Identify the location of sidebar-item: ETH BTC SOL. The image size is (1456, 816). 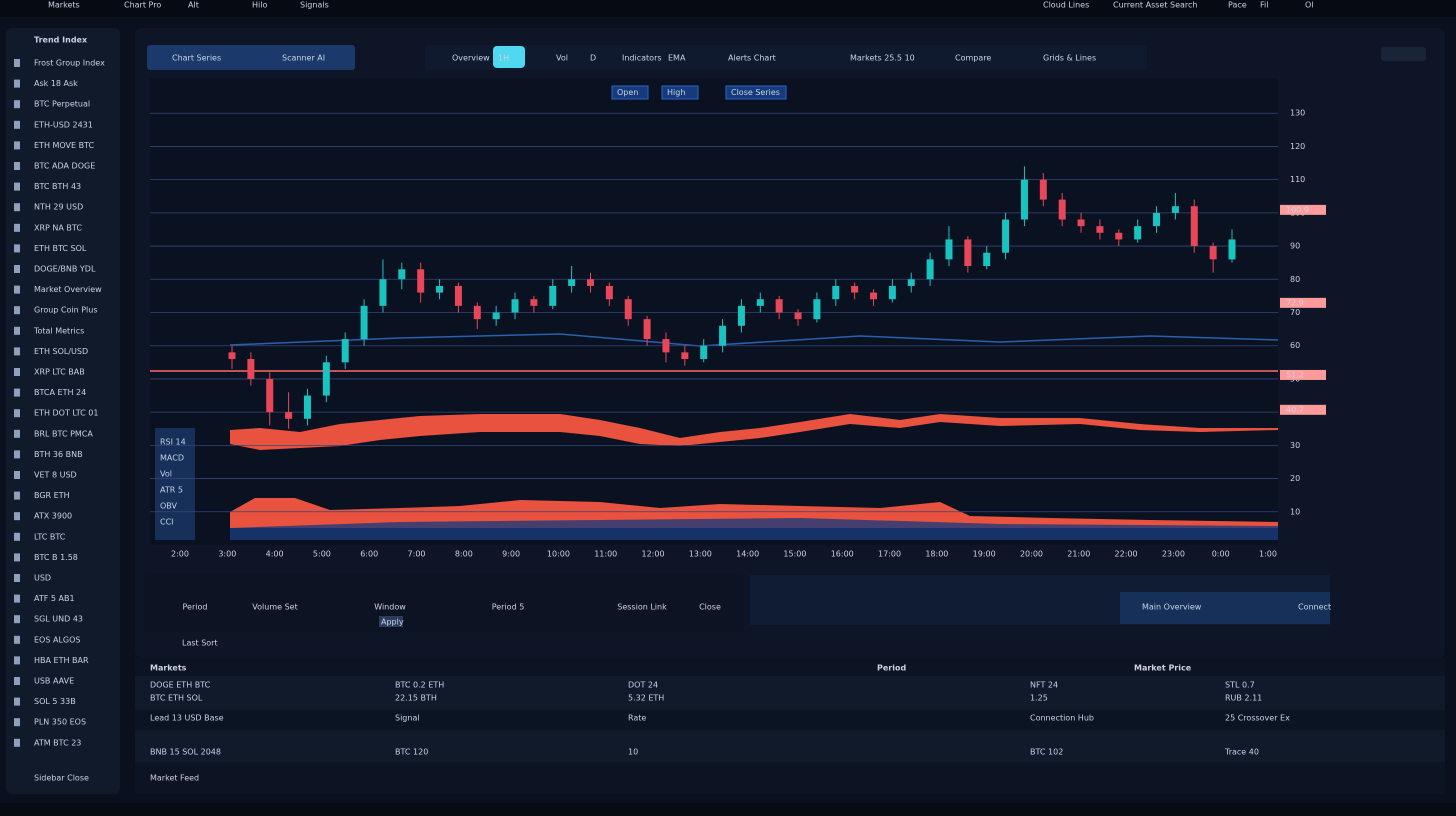
(60, 248).